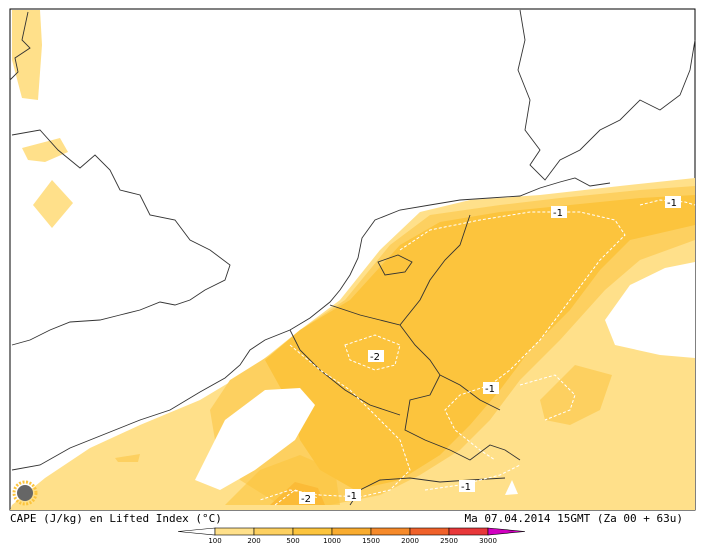 This screenshot has height=546, width=705. Describe the element at coordinates (196, 531) in the screenshot. I see `legend-arrow-left` at that location.